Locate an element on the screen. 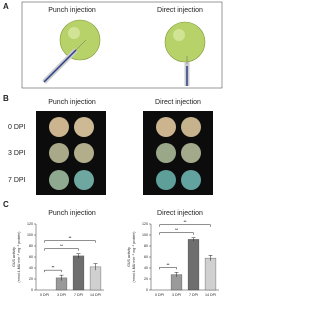  row-label: 7 DPI is located at coordinates (17, 180).